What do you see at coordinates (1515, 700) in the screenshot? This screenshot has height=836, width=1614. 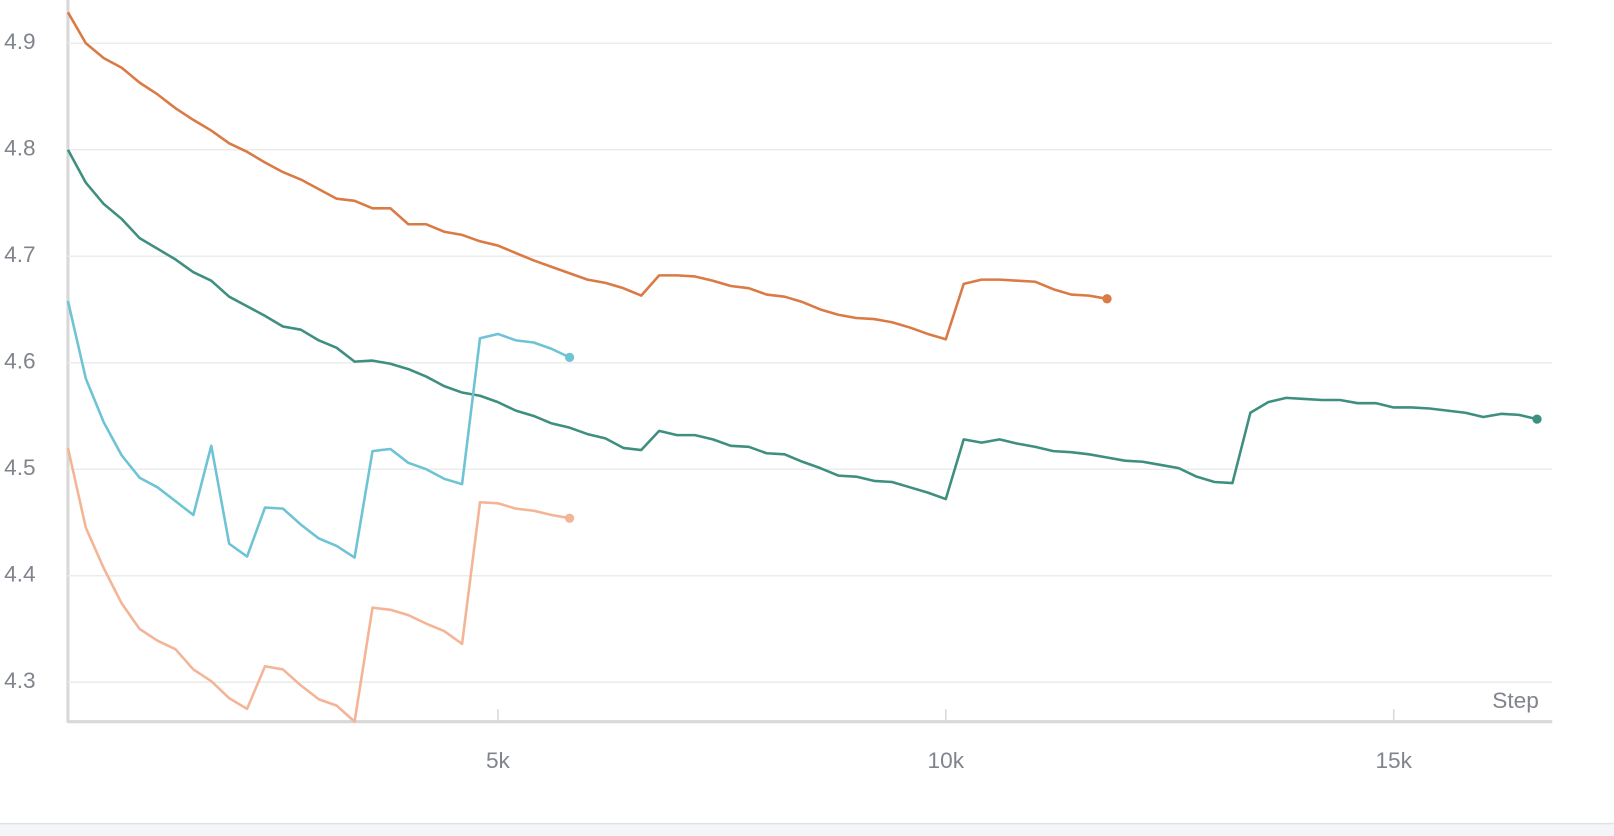 I see `x-axis-label: Step` at bounding box center [1515, 700].